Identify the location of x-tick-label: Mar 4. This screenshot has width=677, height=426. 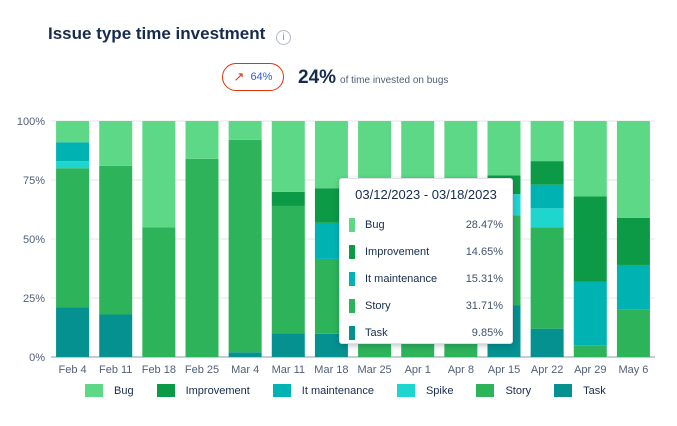
(245, 370).